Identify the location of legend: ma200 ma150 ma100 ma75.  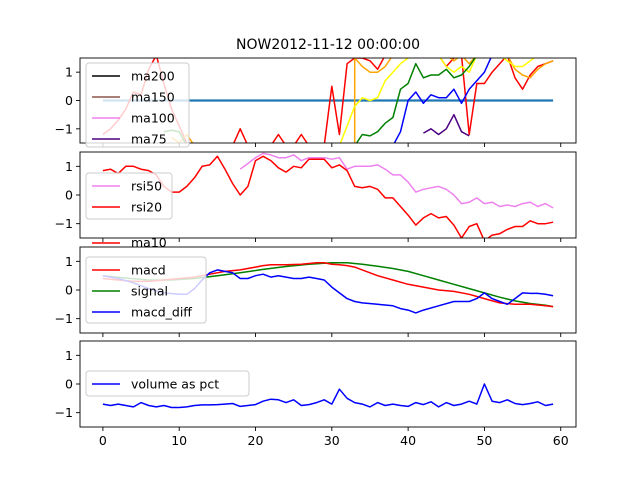
(137, 105).